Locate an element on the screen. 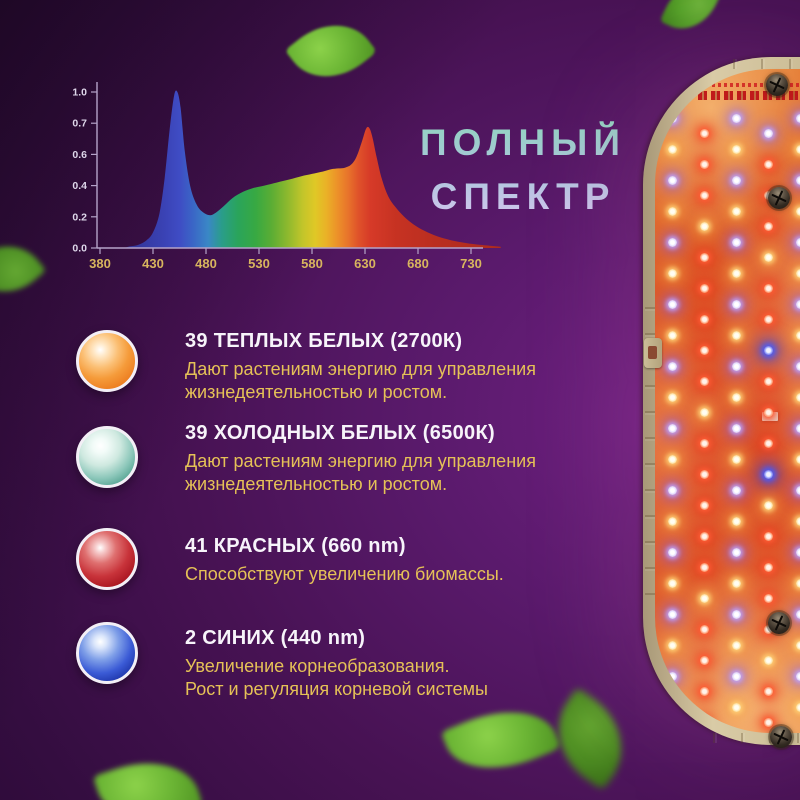 The height and width of the screenshot is (800, 800). y-axis-tick-labels: 0.0 0.2 0.4 0.6 0.7 1.0 is located at coordinates (79, 171).